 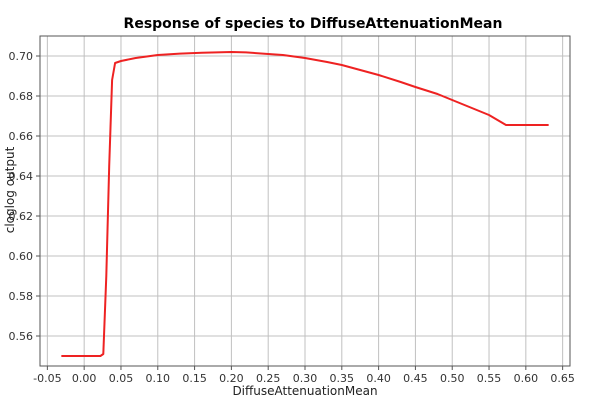 I want to click on x-tick-label: 0.30, so click(x=305, y=378).